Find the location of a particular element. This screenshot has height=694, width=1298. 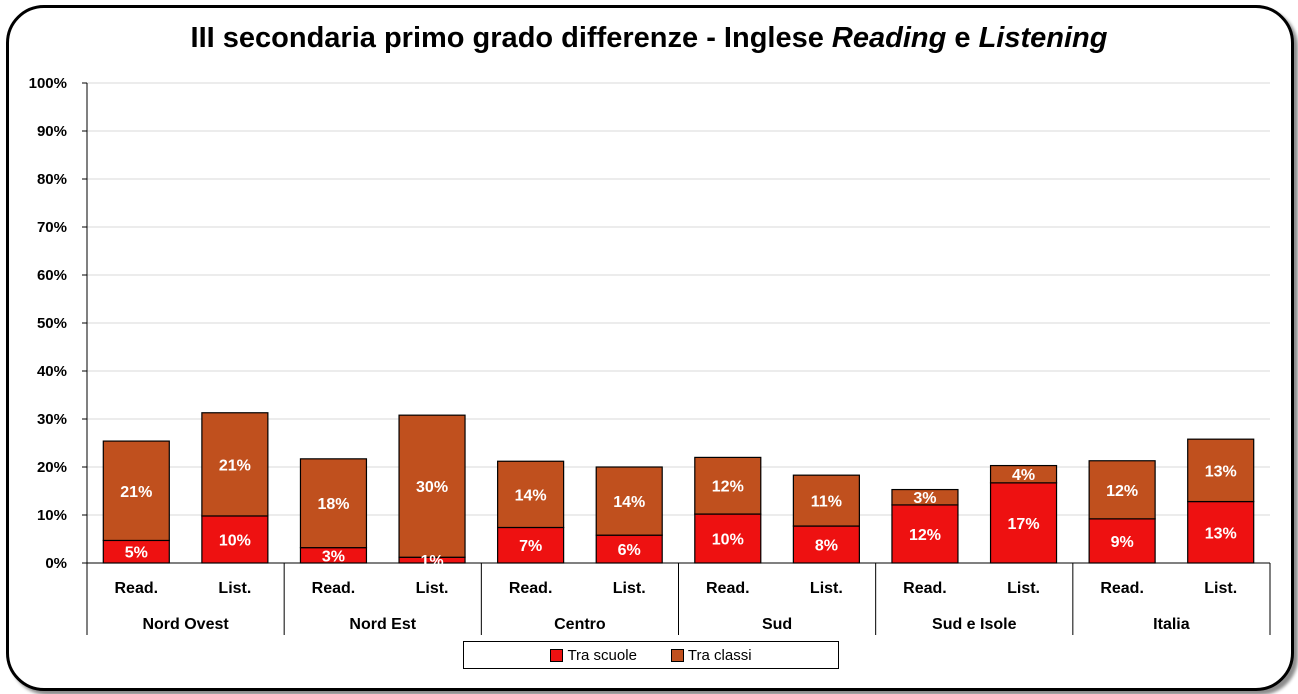

x-group-label: Italia is located at coordinates (1171, 624).